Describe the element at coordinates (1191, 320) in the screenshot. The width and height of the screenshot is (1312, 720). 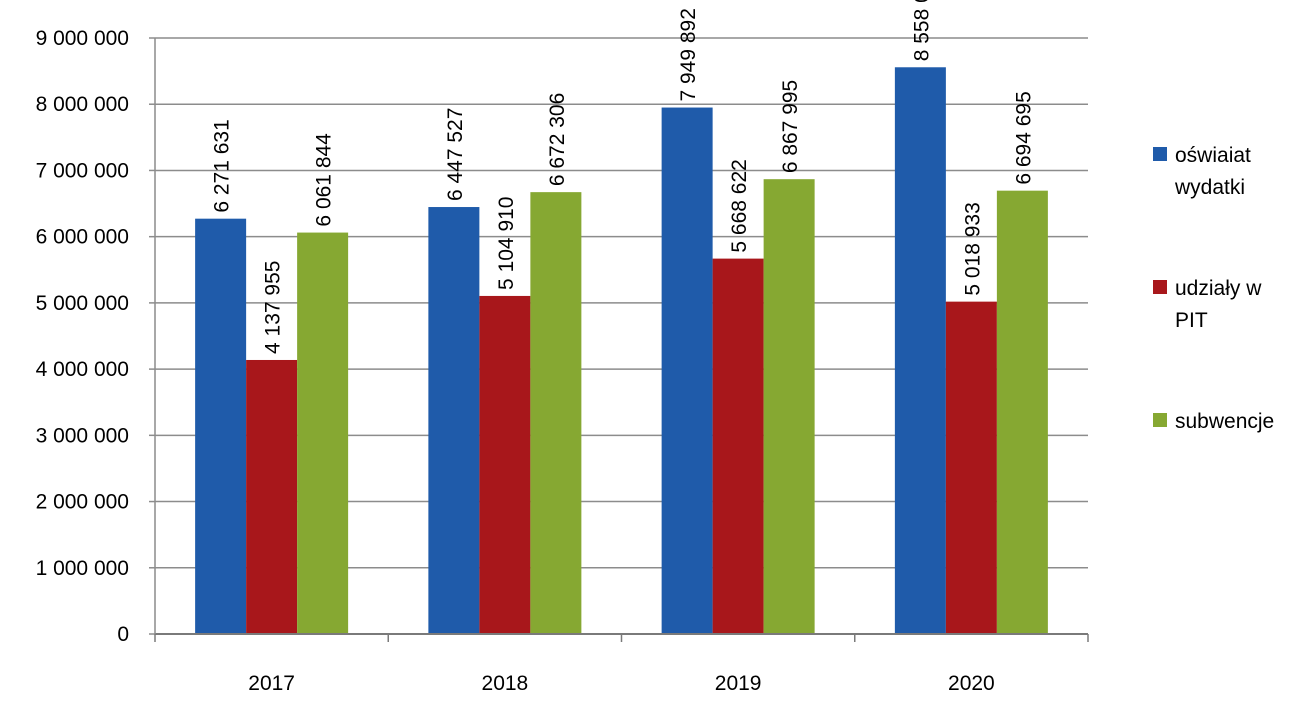
I see `legend-label: PIT` at that location.